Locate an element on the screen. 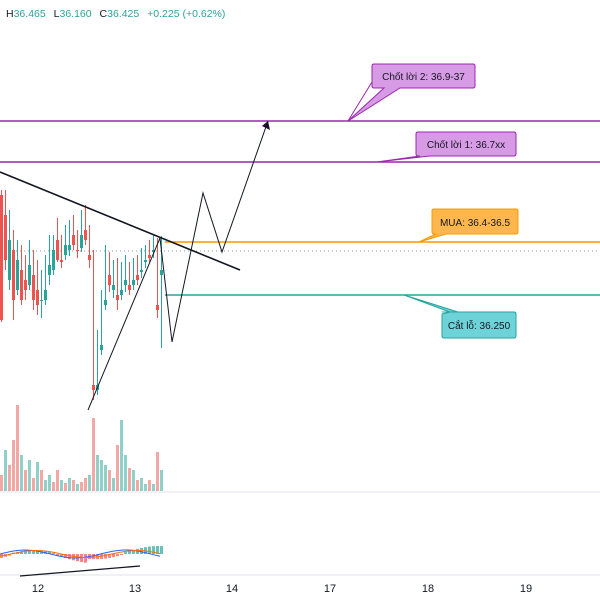 The height and width of the screenshot is (605, 600). callout-take-profit-2: Chốt lời 2: 36.9-37 is located at coordinates (411, 92).